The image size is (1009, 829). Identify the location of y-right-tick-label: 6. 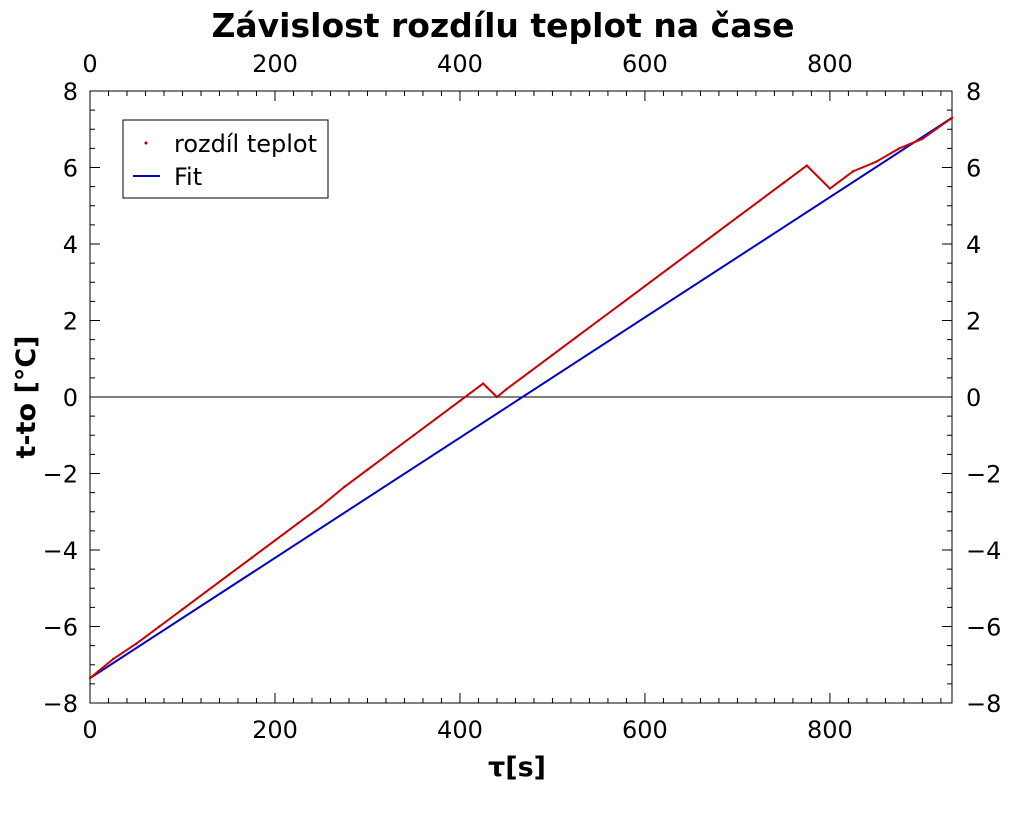
(973, 169).